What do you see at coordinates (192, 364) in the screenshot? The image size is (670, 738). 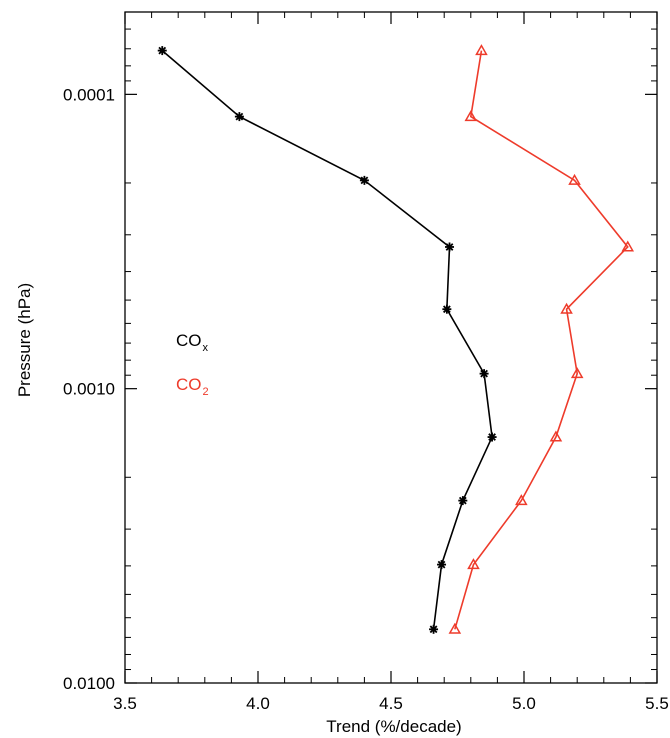 I see `legend: COx CO2` at bounding box center [192, 364].